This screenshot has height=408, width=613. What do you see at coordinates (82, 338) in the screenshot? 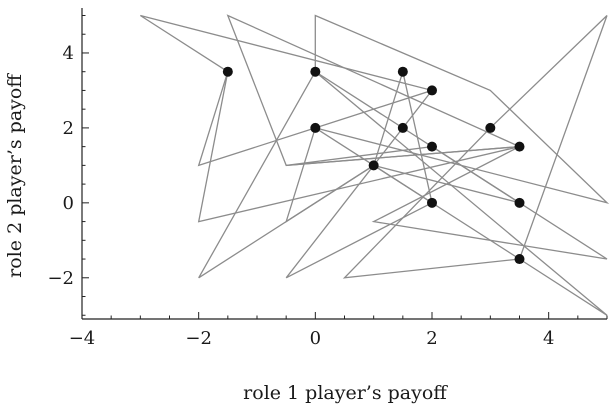
I see `x-tick-label: −4` at bounding box center [82, 338].